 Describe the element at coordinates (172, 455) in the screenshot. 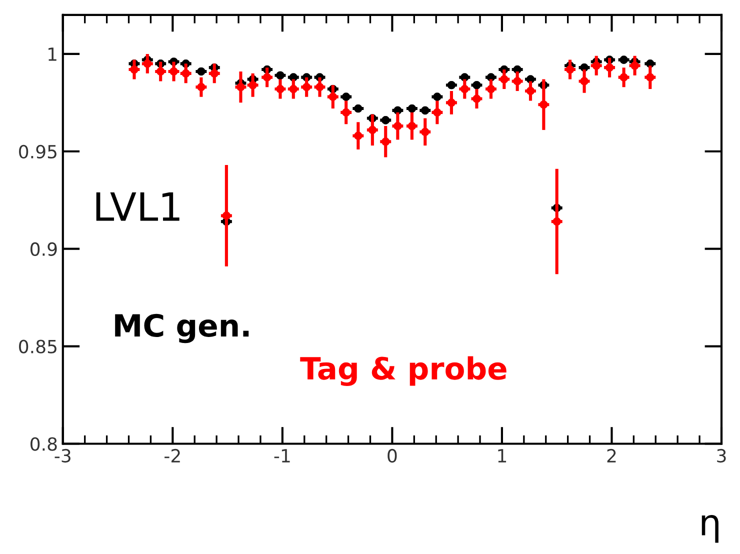

I see `x-tick-label: -2` at that location.